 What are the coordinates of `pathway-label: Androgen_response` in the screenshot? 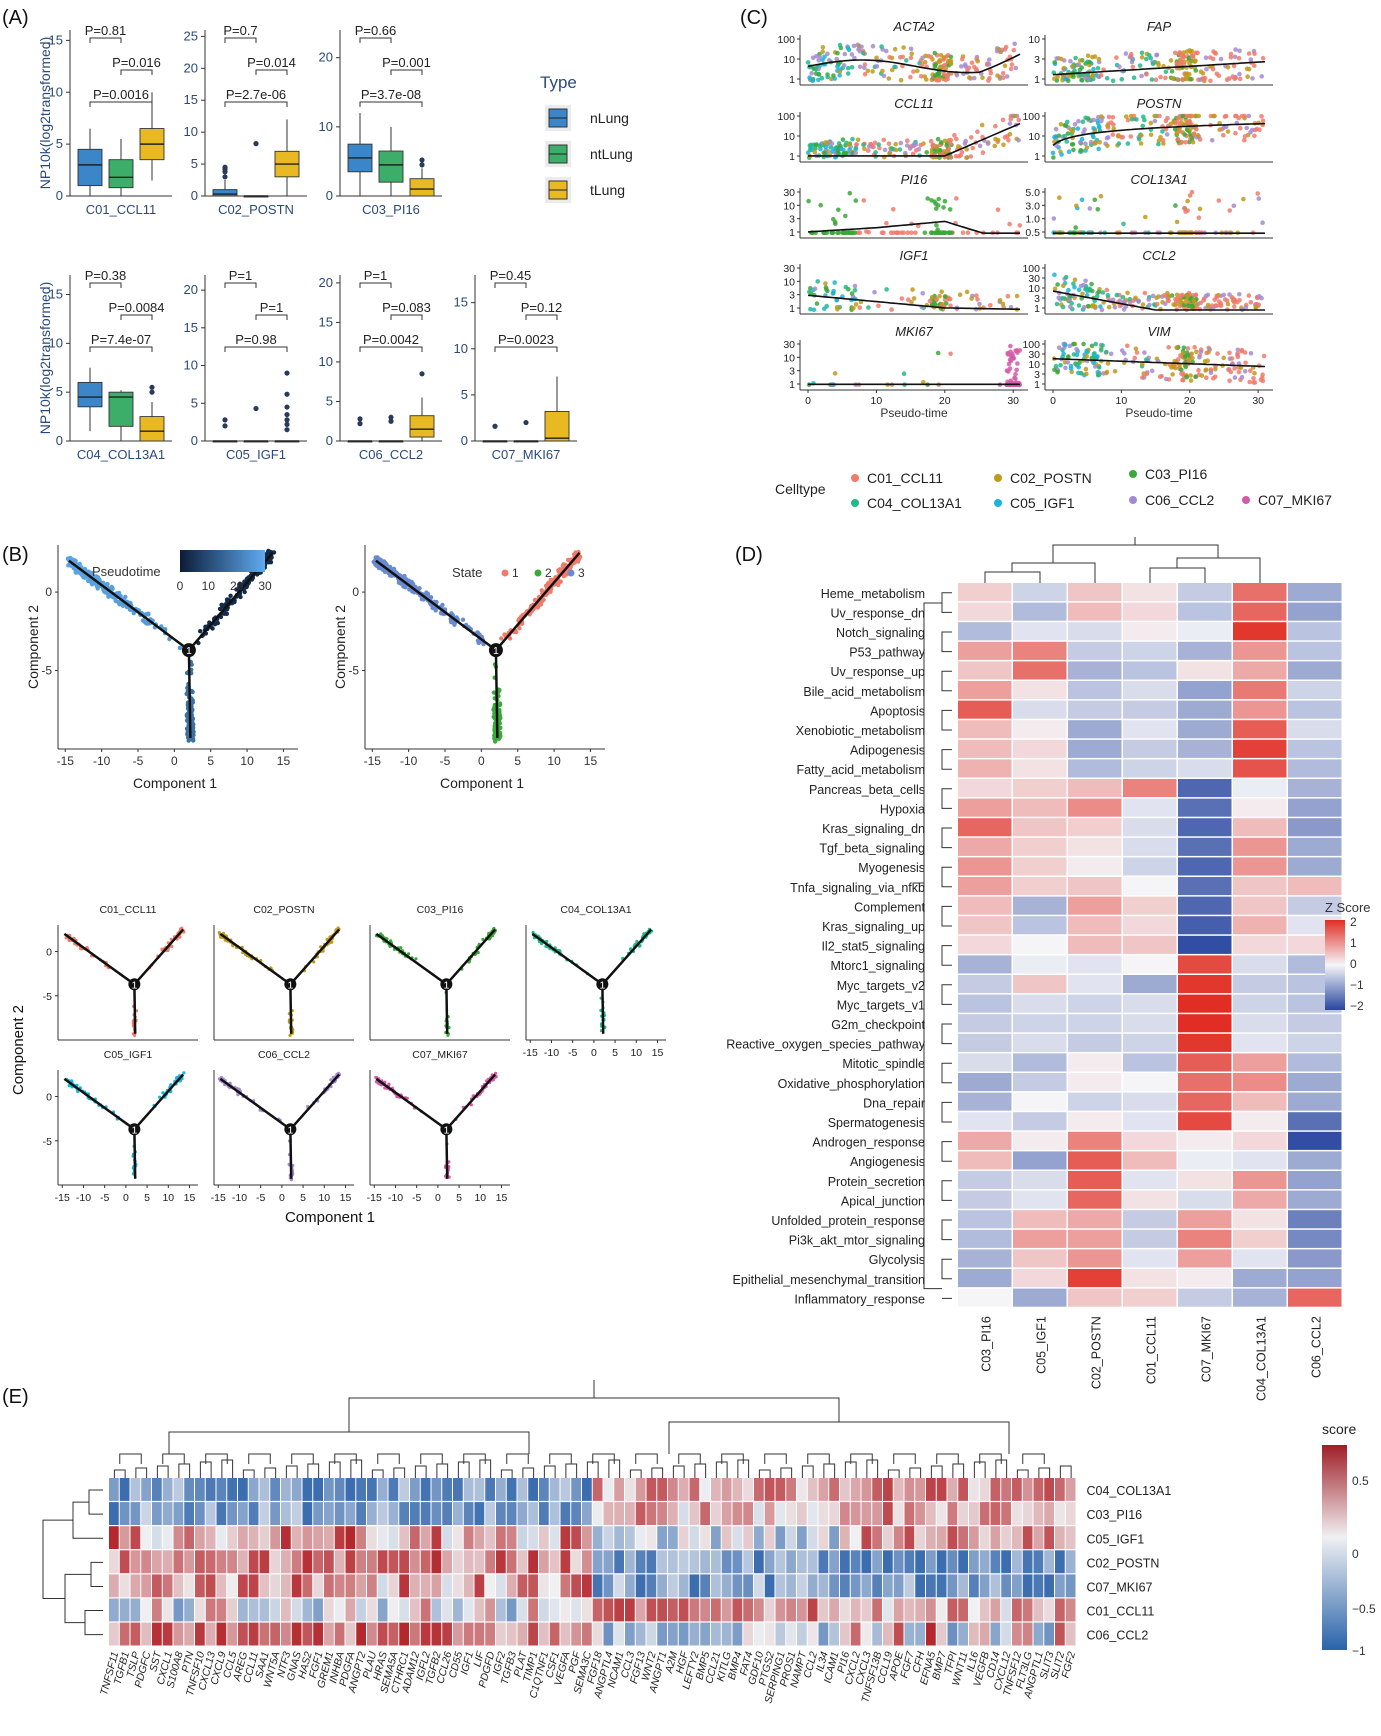 It's located at (868, 1143).